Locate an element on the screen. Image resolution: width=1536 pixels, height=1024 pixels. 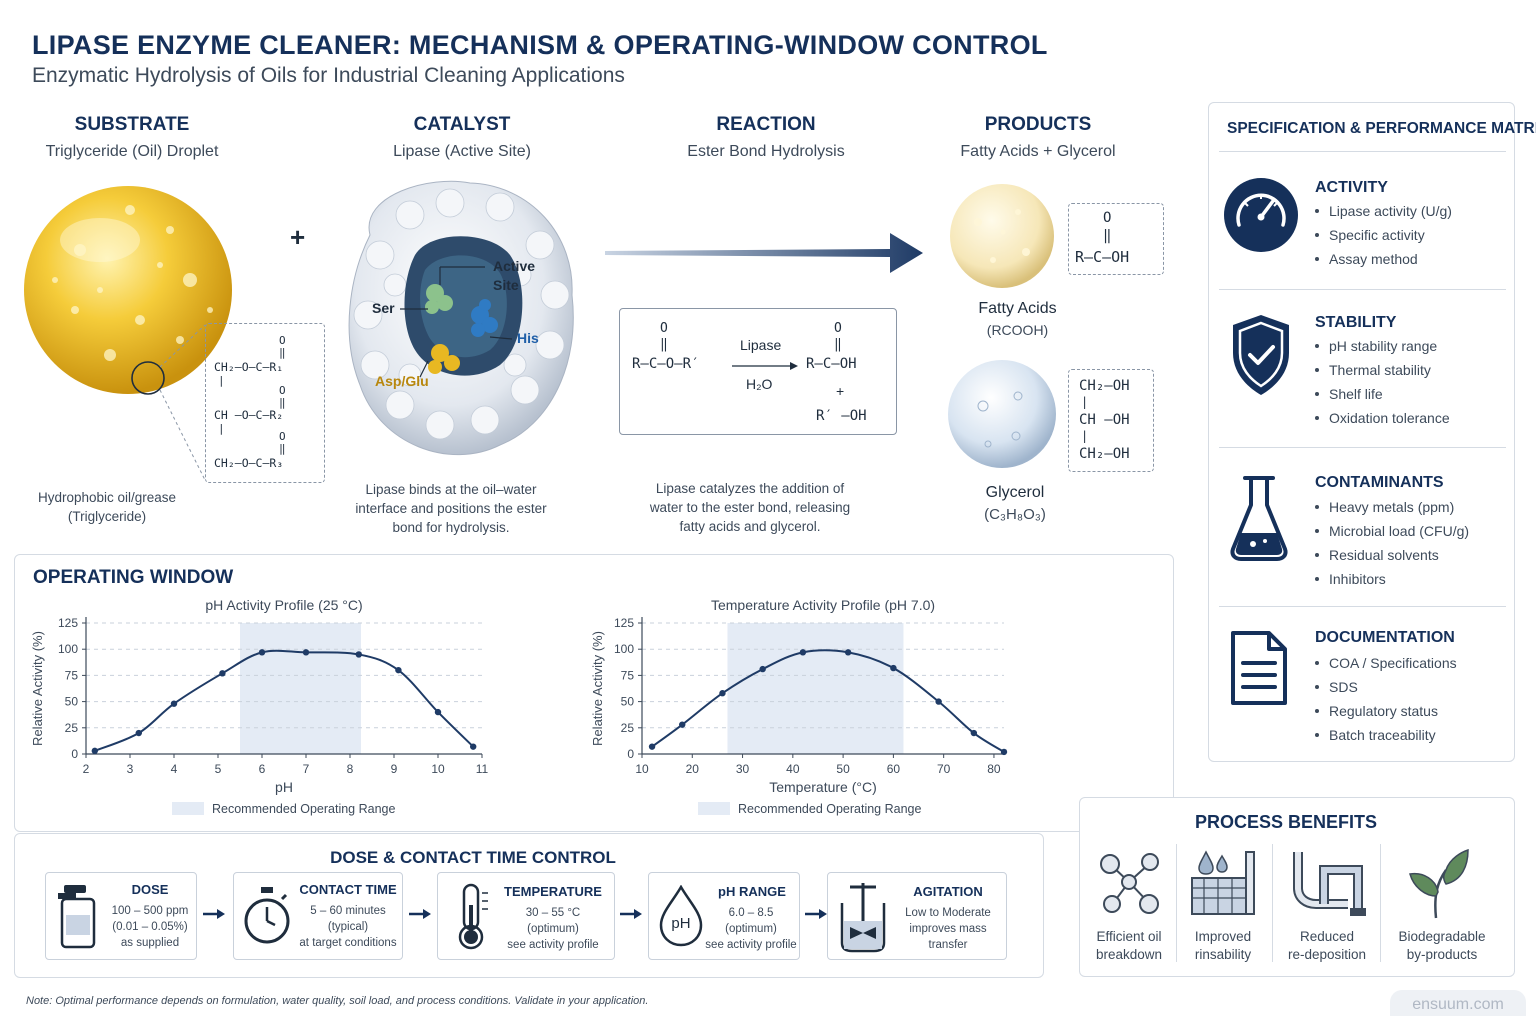
fatty-acid-droplet is located at coordinates (1002, 236).